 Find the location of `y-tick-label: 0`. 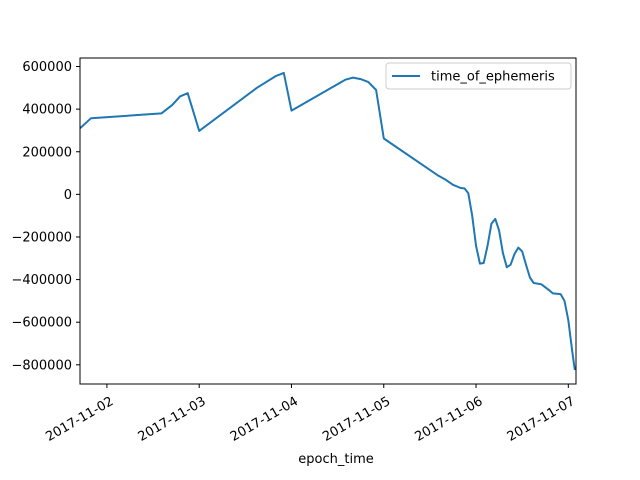

y-tick-label: 0 is located at coordinates (68, 195).